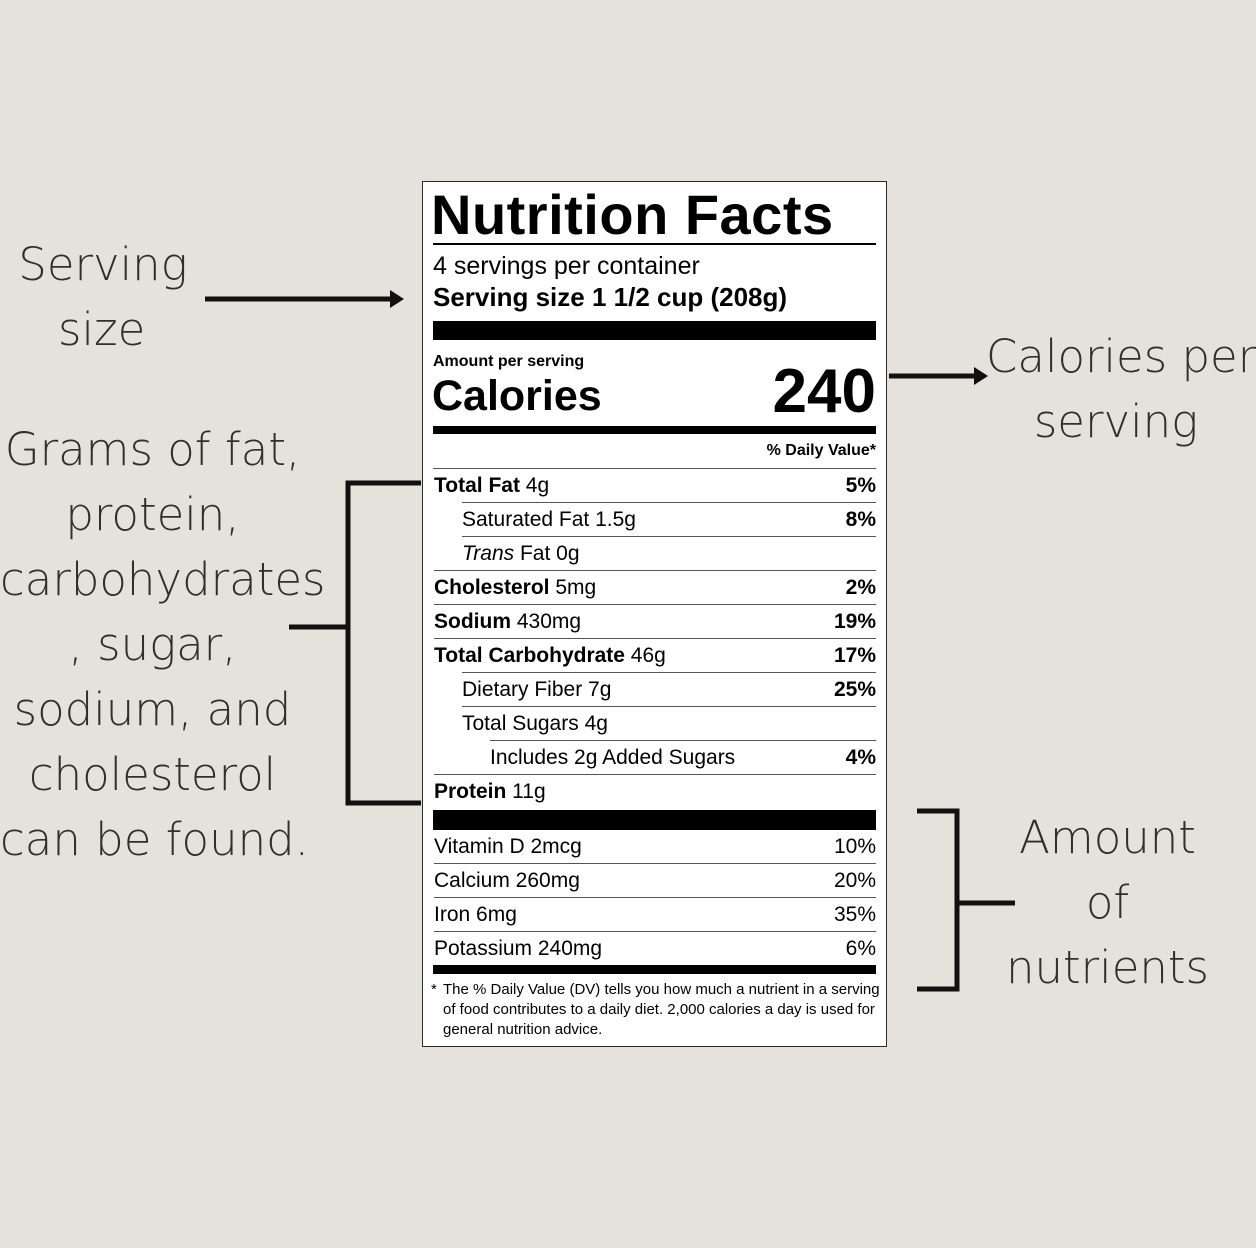 The height and width of the screenshot is (1248, 1256). Describe the element at coordinates (655, 724) in the screenshot. I see `nutrient-row: Total Sugars 4g` at that location.